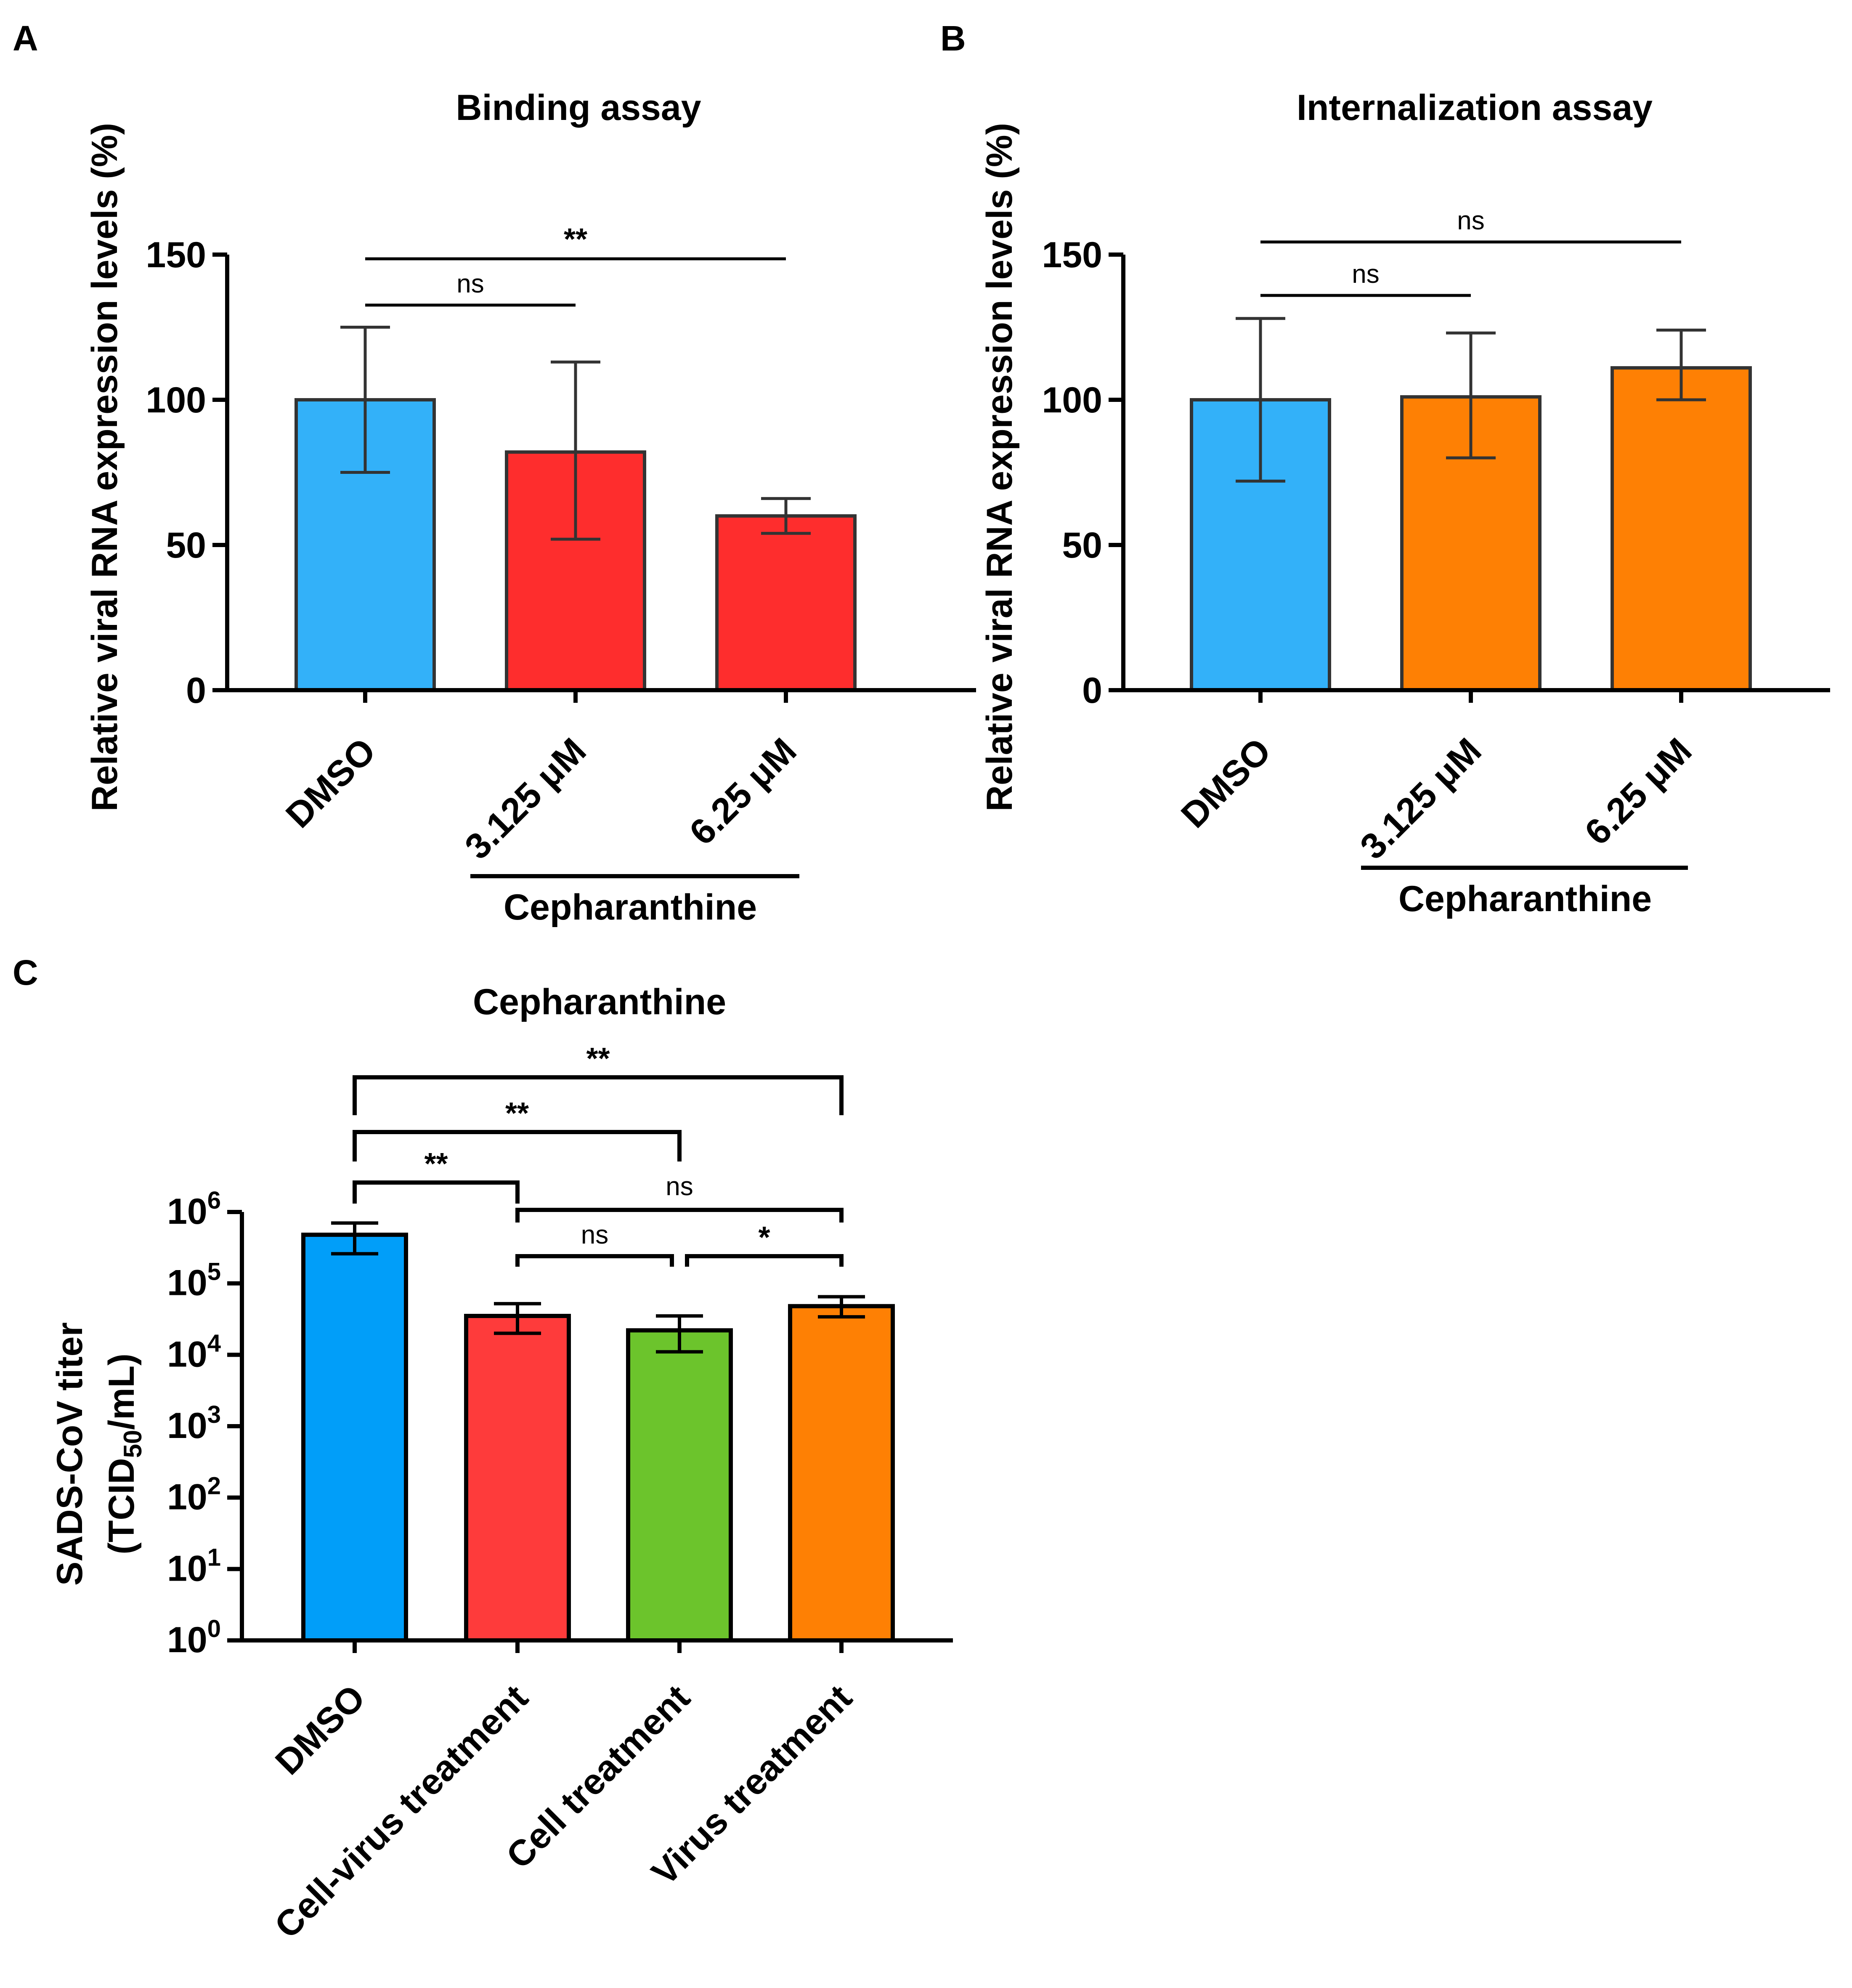 This screenshot has height=1988, width=1852. Describe the element at coordinates (1471, 400) in the screenshot. I see `panel-b-error-bars` at that location.